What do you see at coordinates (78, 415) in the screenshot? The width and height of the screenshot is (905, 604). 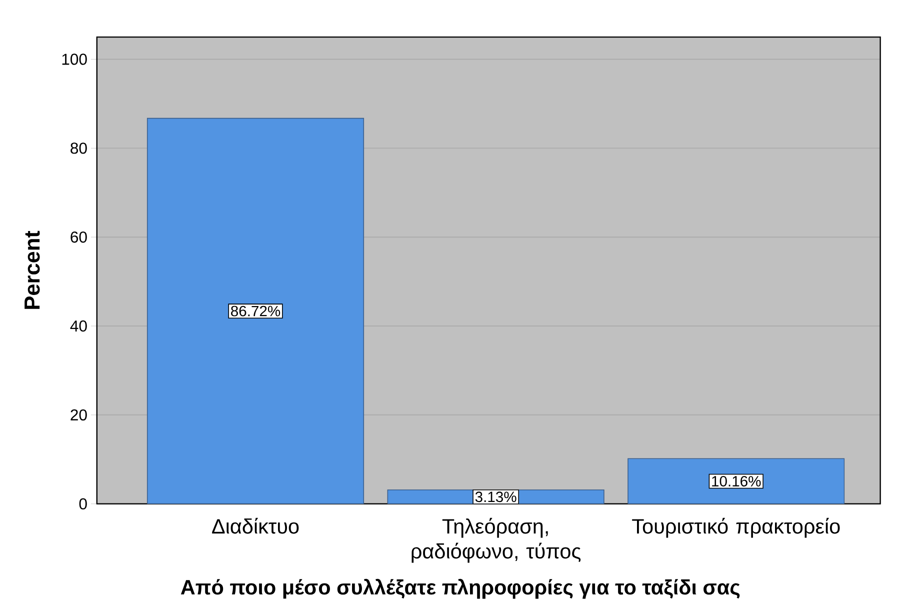 I see `y-tick-label: 20` at bounding box center [78, 415].